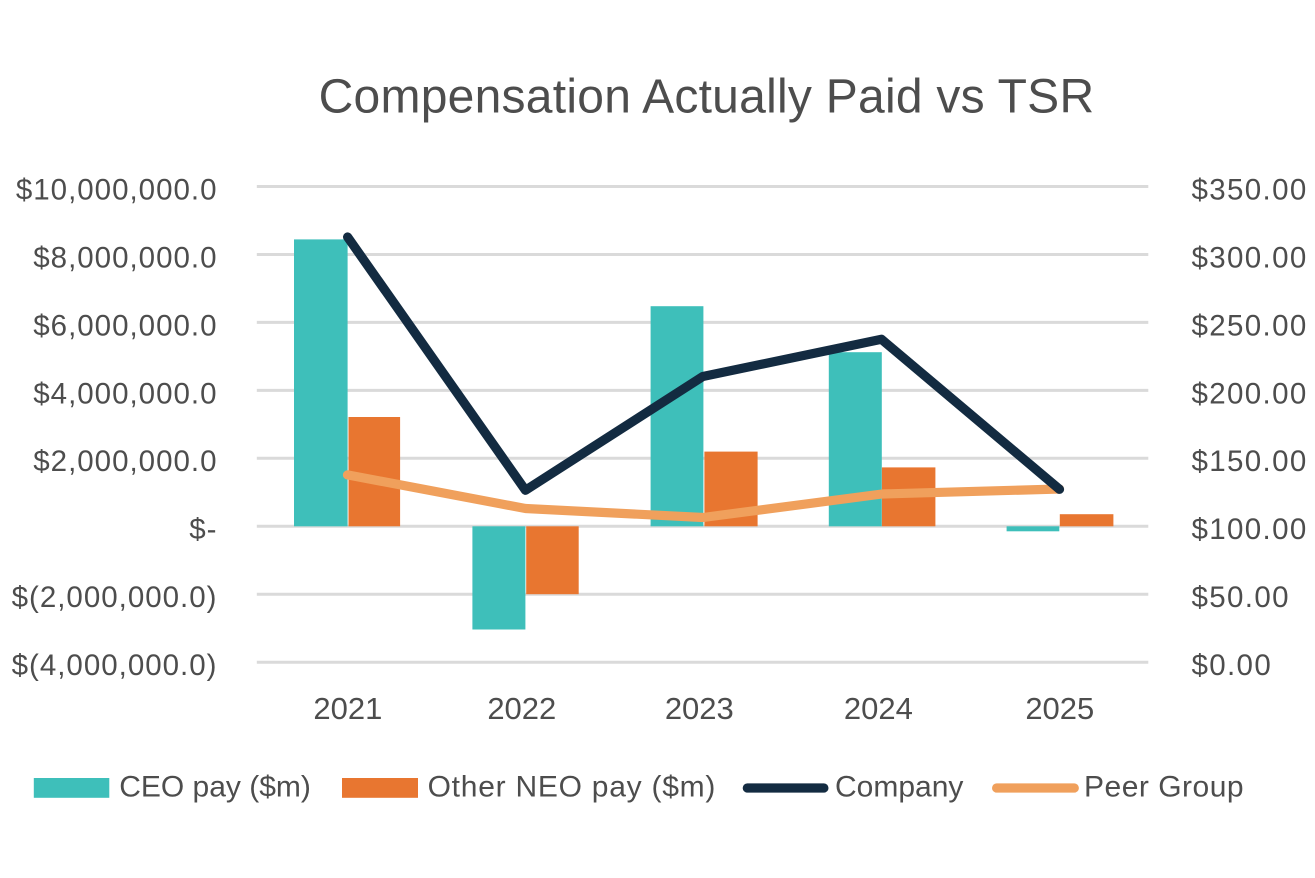 This screenshot has width=1315, height=878. Describe the element at coordinates (117, 189) in the screenshot. I see `svg-text: $10,000,000.0` at that location.